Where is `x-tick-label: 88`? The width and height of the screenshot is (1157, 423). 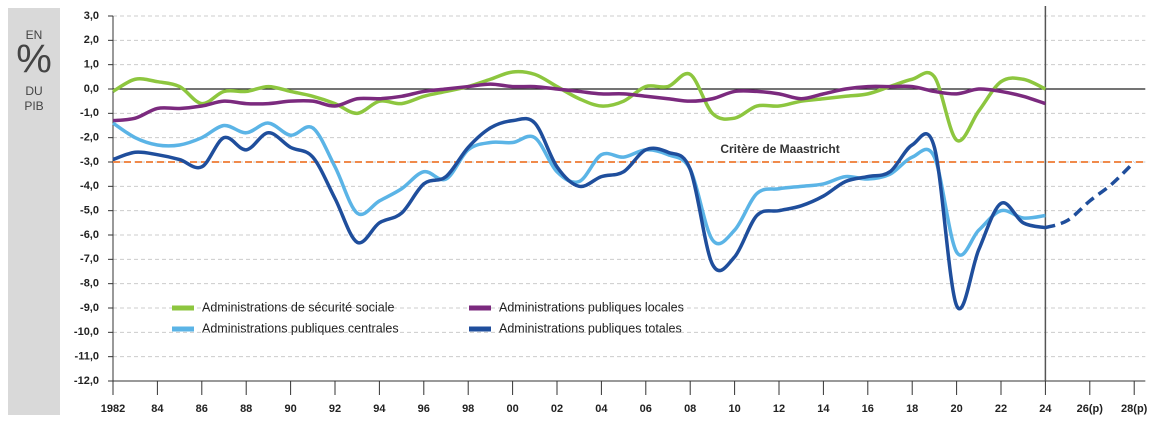
x-tick-label: 88 is located at coordinates (246, 409).